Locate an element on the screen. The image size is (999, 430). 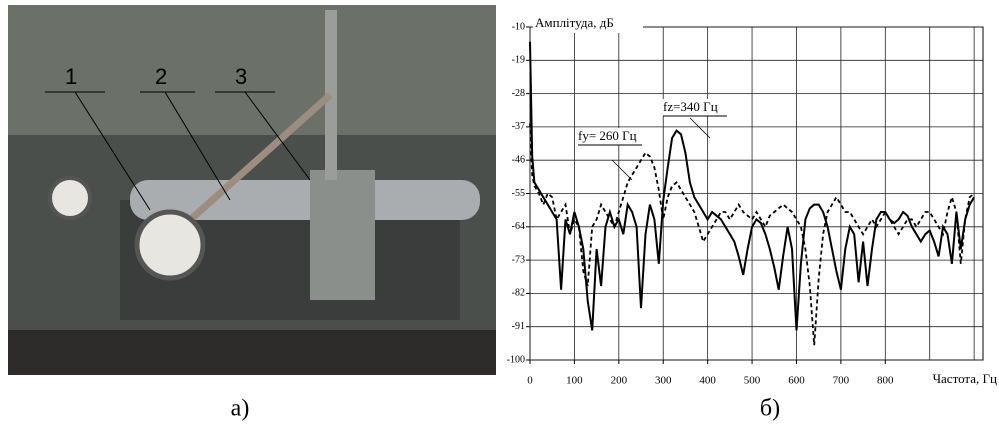
photo-label: 3 is located at coordinates (241, 76).